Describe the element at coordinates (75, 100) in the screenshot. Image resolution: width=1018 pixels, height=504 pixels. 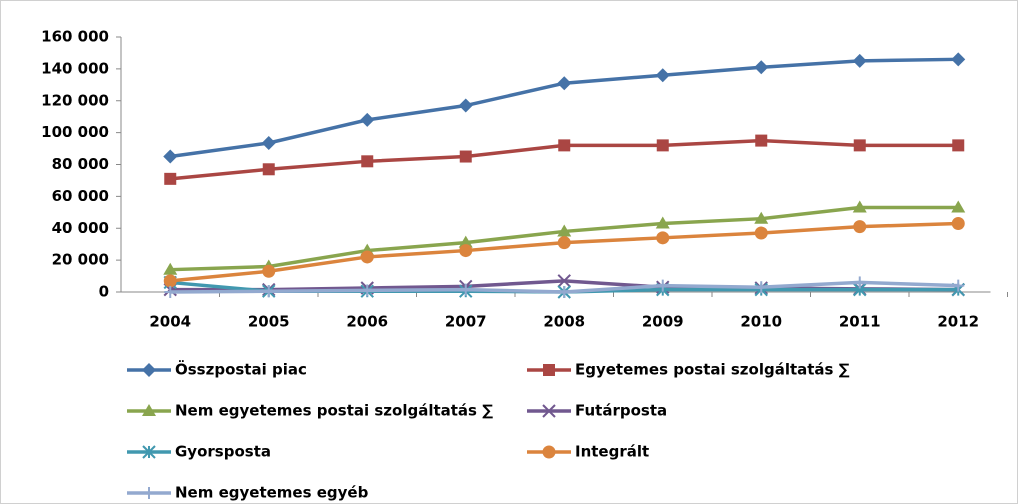
I see `y-tick-label: 120 000` at that location.